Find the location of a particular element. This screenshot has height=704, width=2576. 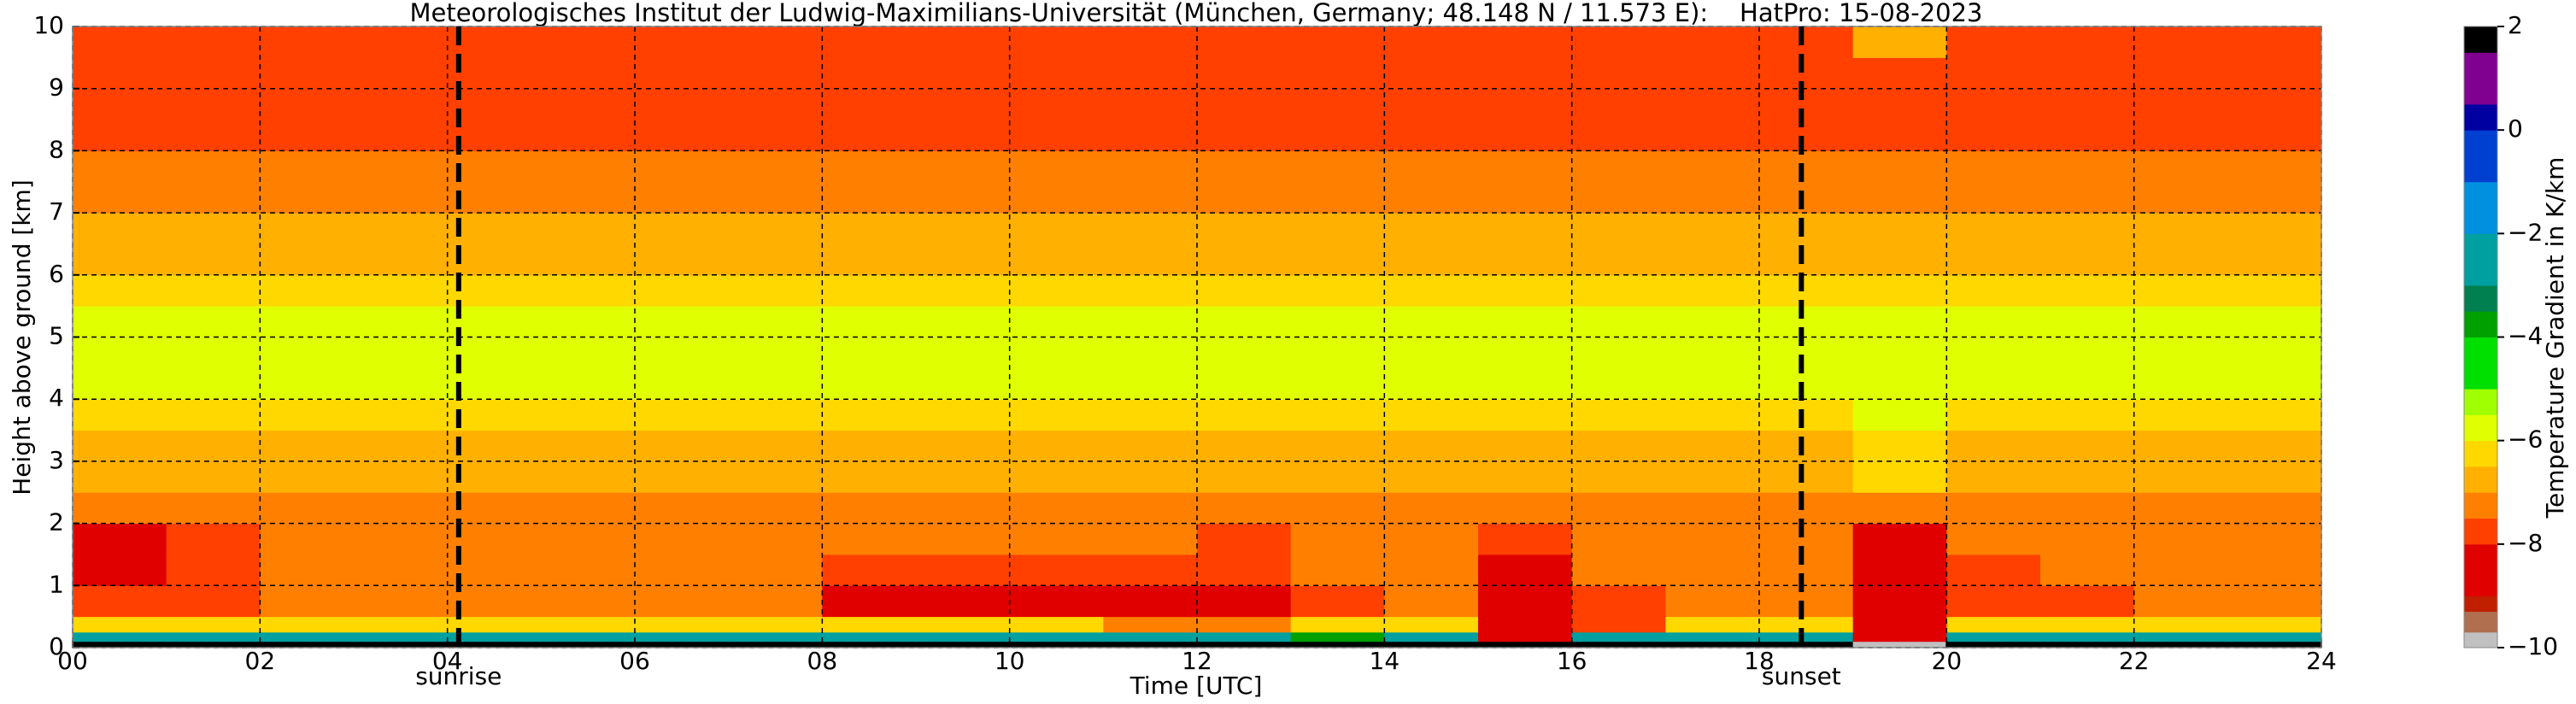

x-tick-label: 24 is located at coordinates (2321, 661).